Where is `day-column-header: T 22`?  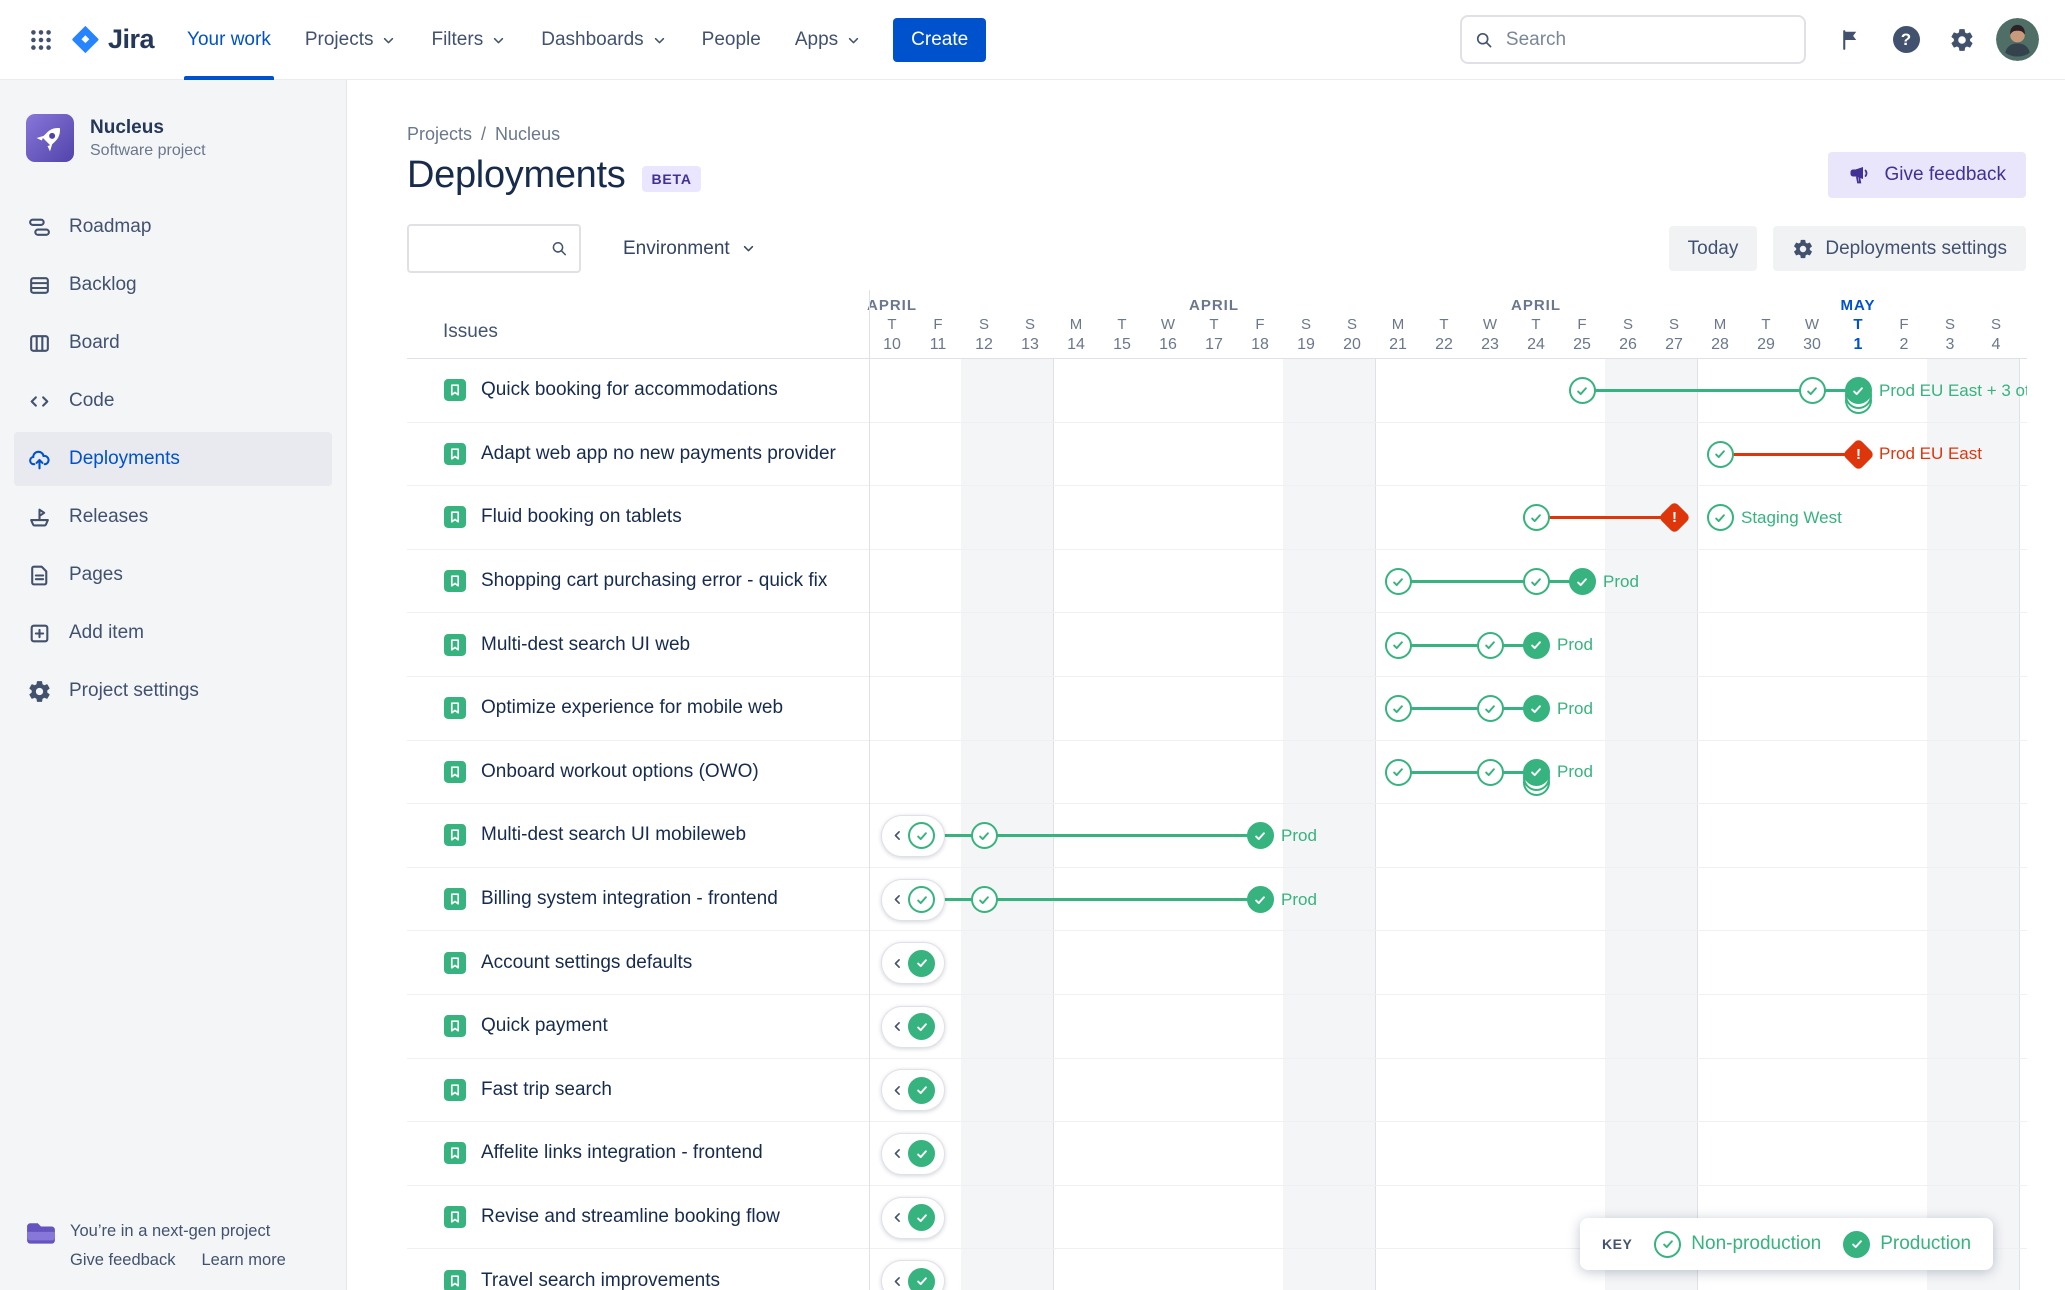
day-column-header: T 22 is located at coordinates (1444, 334).